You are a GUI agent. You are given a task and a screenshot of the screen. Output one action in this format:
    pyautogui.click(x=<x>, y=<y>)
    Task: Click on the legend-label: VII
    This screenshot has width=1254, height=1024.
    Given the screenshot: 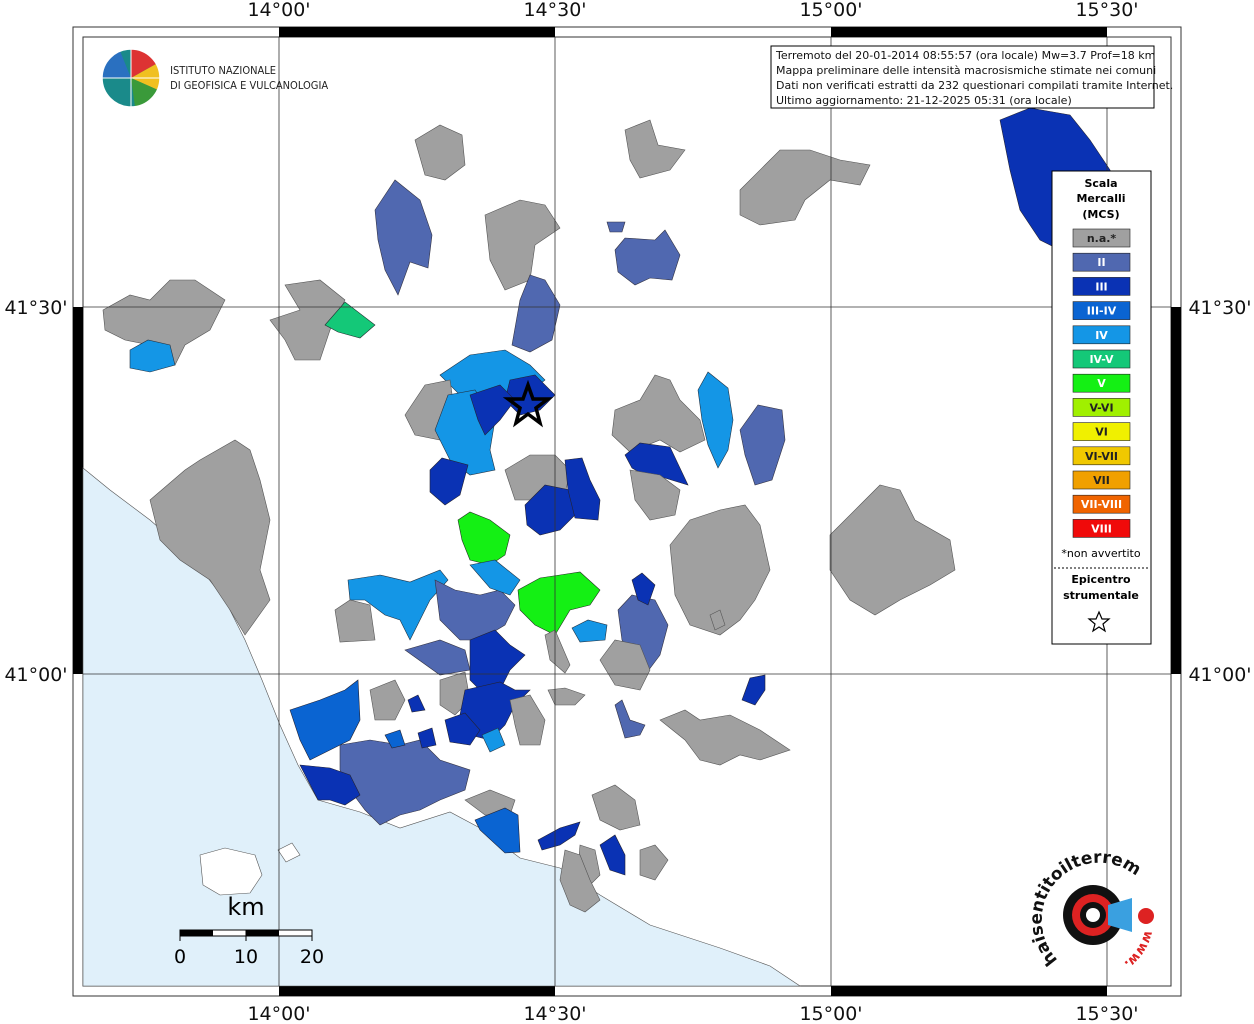 What is the action you would take?
    pyautogui.click(x=1101, y=480)
    